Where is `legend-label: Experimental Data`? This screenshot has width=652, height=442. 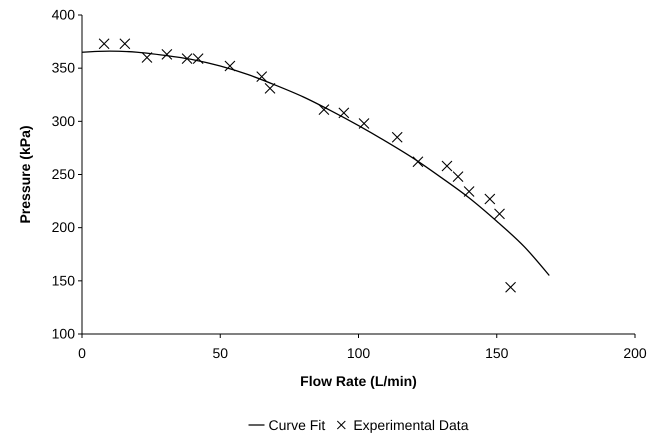
legend-label: Experimental Data is located at coordinates (411, 425).